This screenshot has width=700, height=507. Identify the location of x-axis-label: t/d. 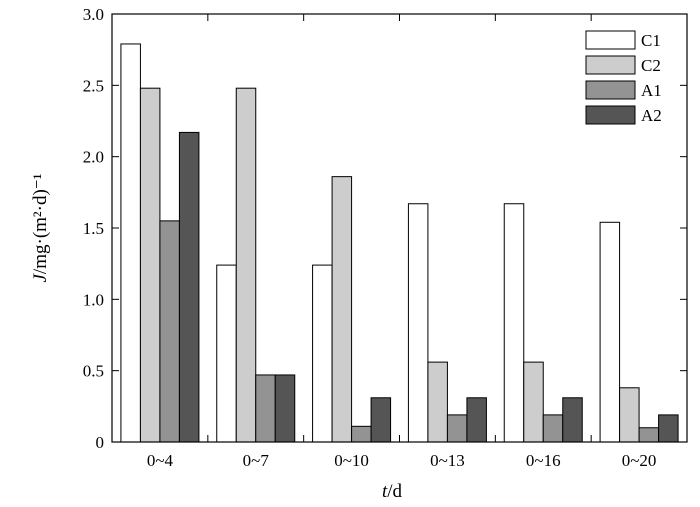
(392, 491).